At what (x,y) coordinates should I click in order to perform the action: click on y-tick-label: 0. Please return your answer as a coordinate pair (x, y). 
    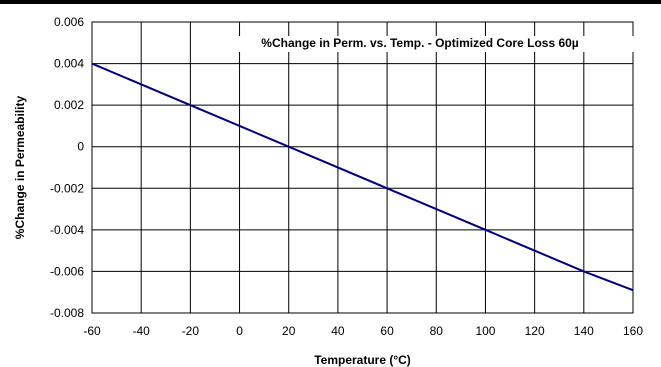
    Looking at the image, I should click on (80, 147).